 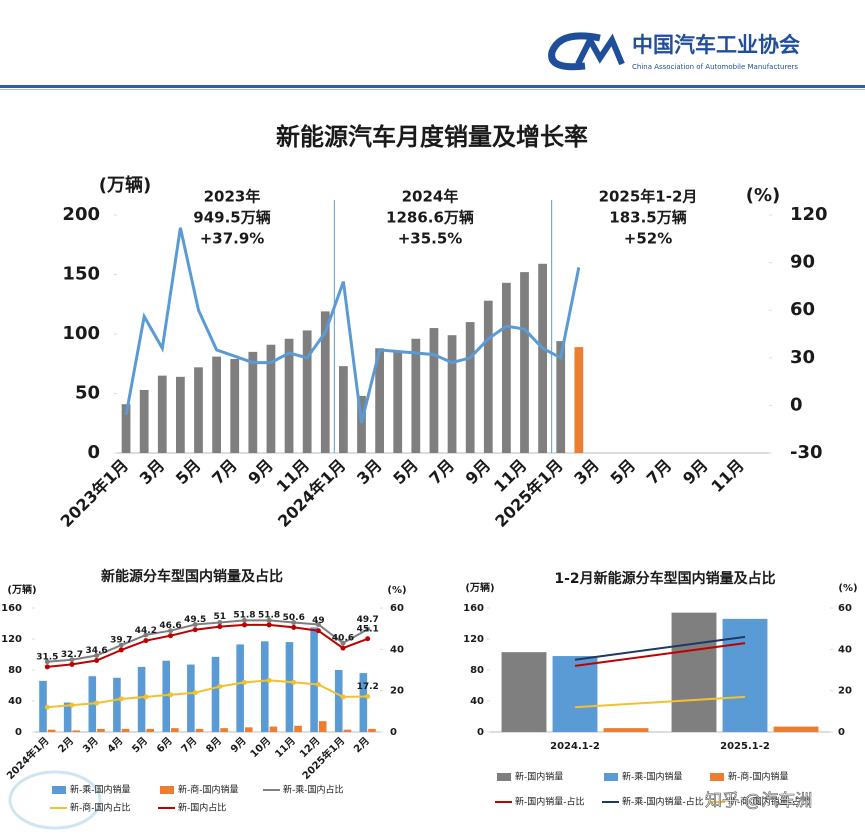 What do you see at coordinates (473, 639) in the screenshot?
I see `y-tick-label: 120` at bounding box center [473, 639].